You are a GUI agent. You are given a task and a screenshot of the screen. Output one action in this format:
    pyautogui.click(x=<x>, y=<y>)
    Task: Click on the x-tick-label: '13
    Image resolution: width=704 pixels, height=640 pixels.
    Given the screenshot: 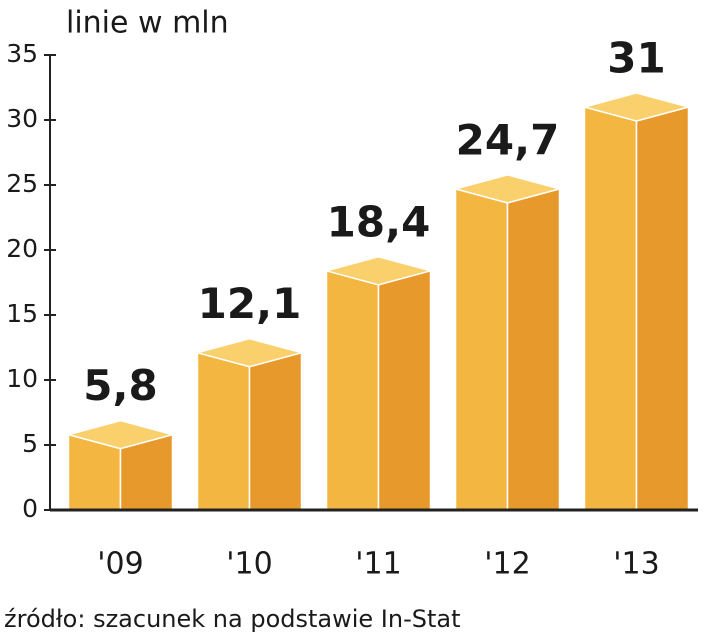 What is the action you would take?
    pyautogui.click(x=636, y=564)
    